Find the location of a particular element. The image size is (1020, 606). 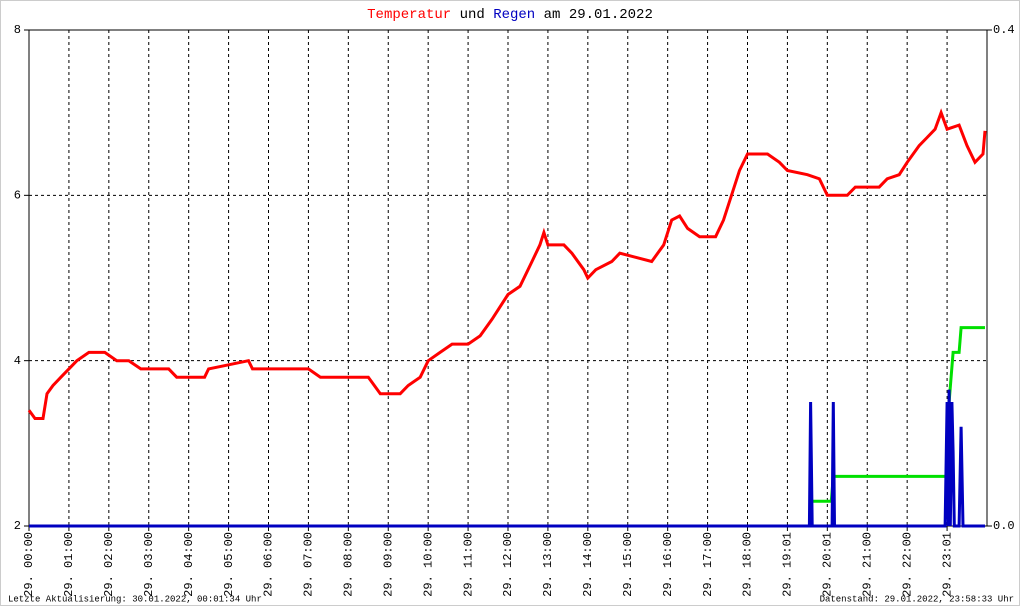

x-tick-label: 29. 09:00 is located at coordinates (388, 564).